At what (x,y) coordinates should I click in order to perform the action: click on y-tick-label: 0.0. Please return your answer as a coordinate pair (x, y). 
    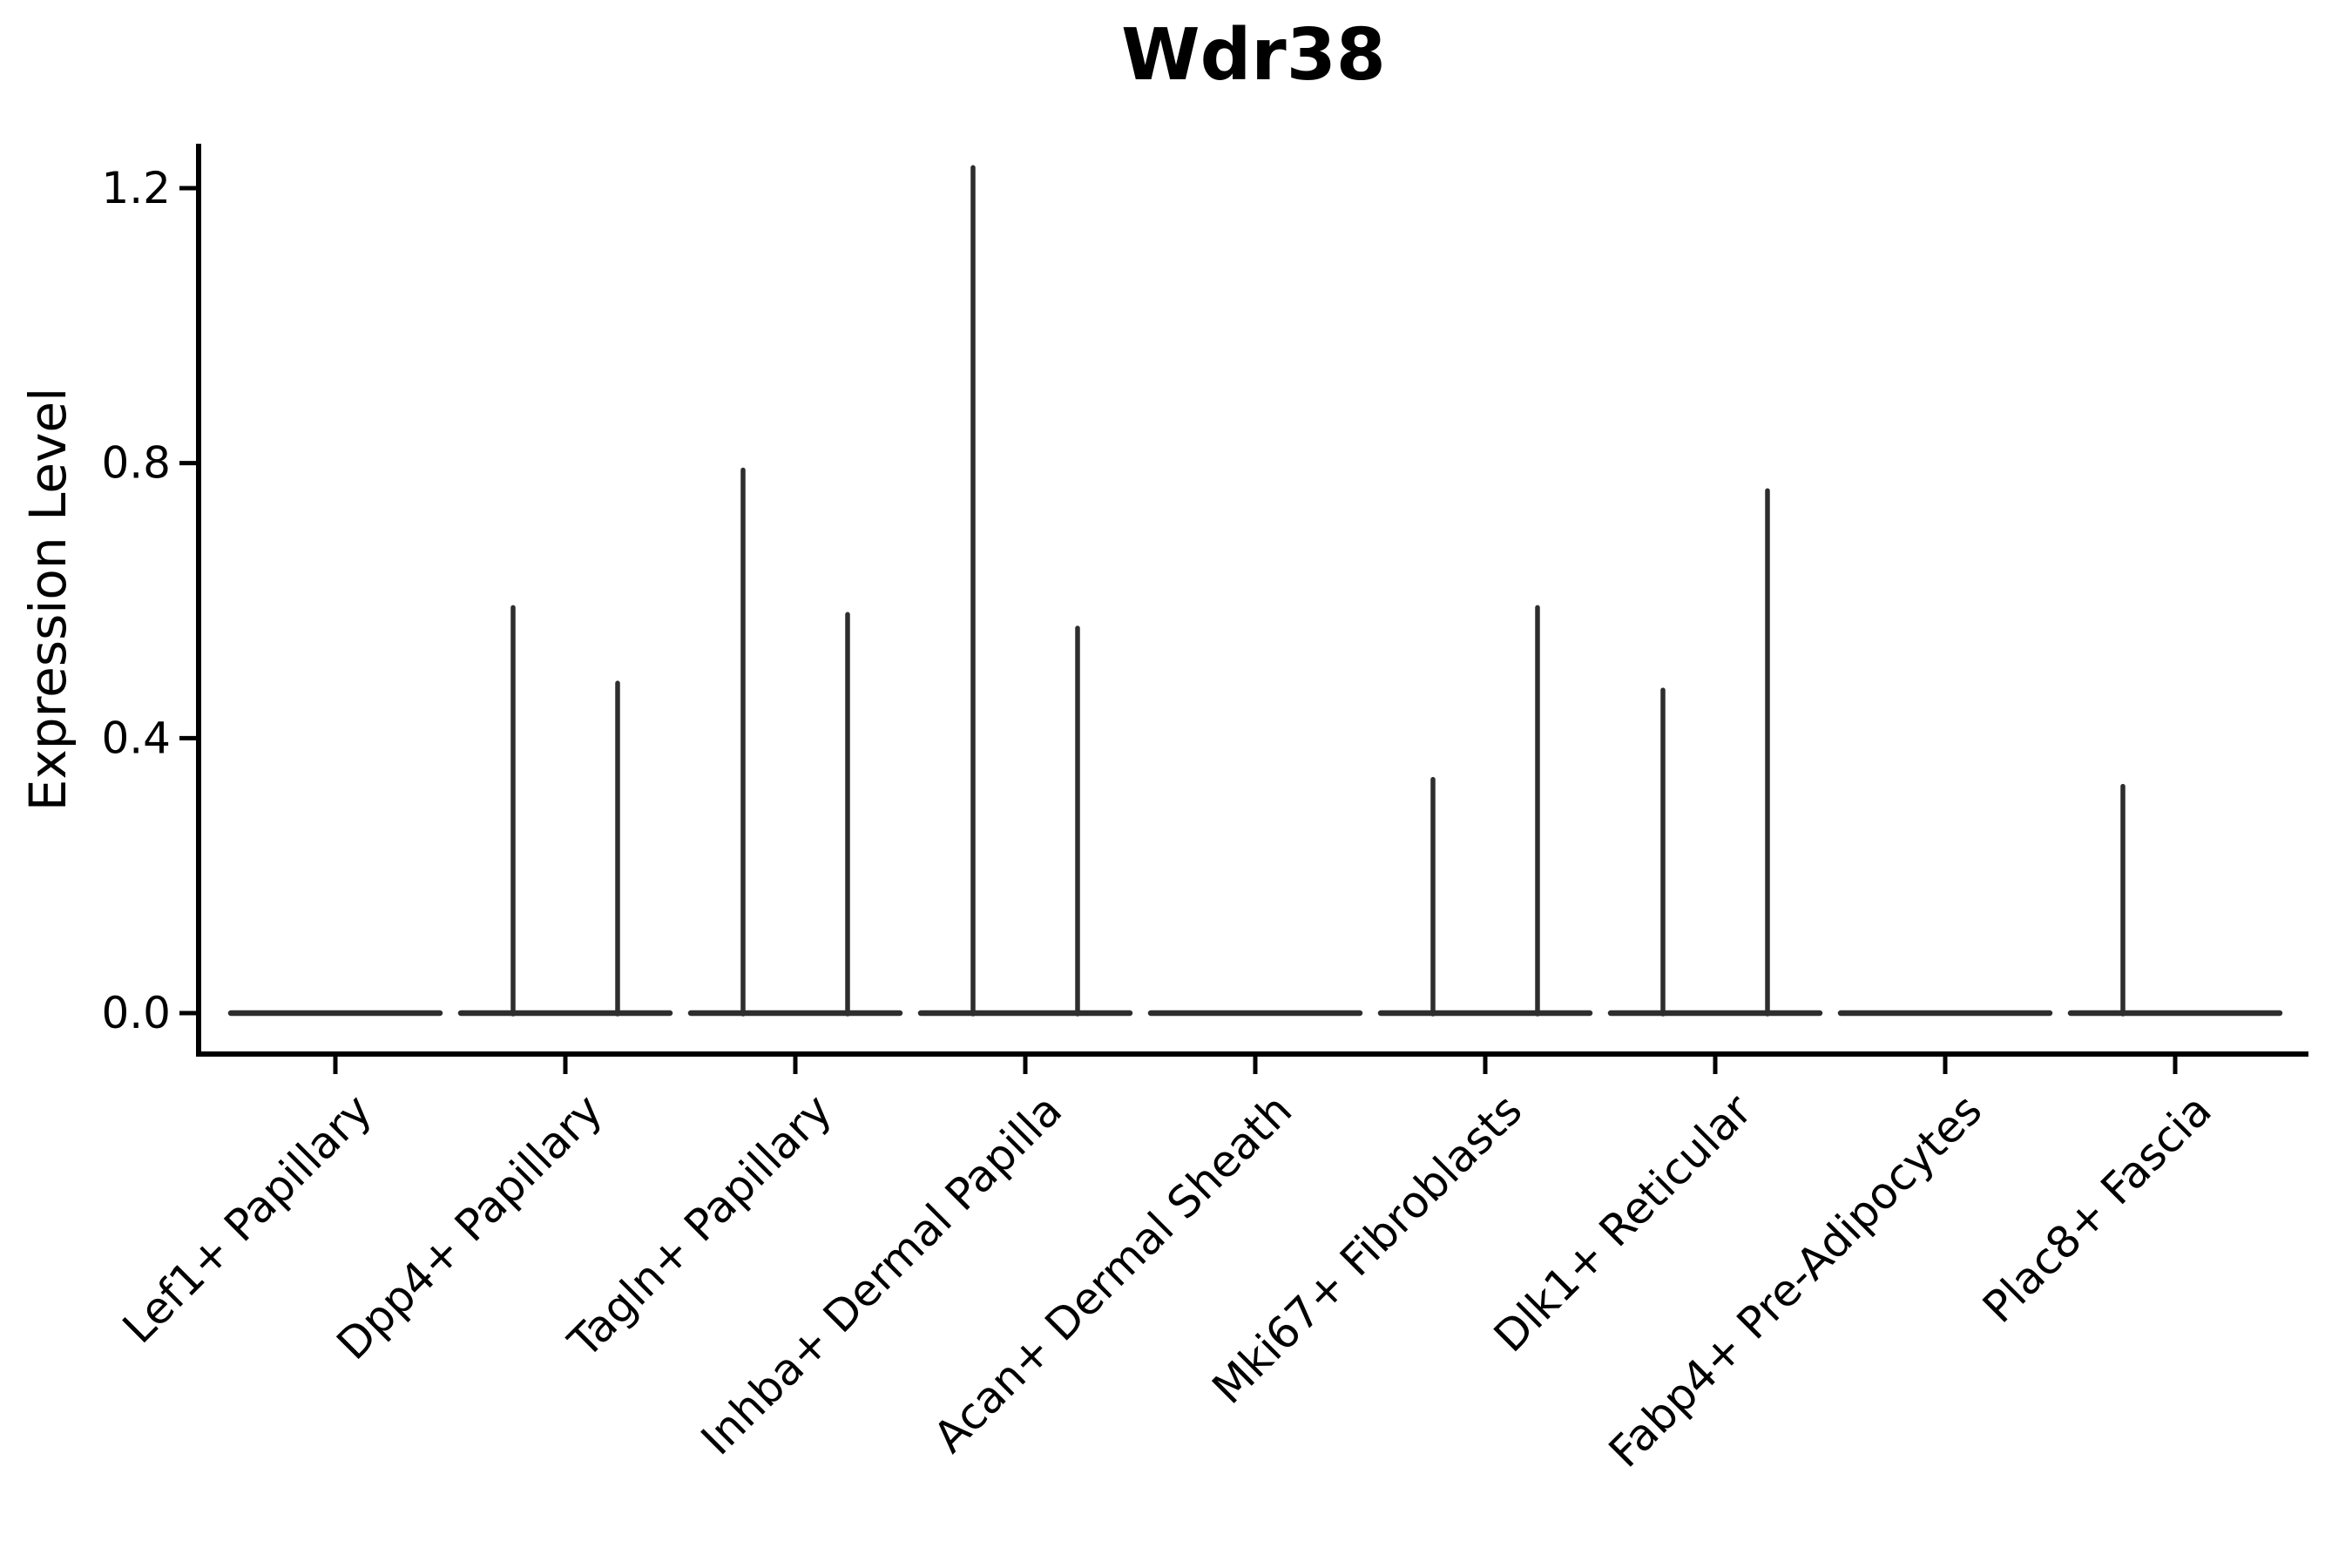
    Looking at the image, I should click on (136, 1013).